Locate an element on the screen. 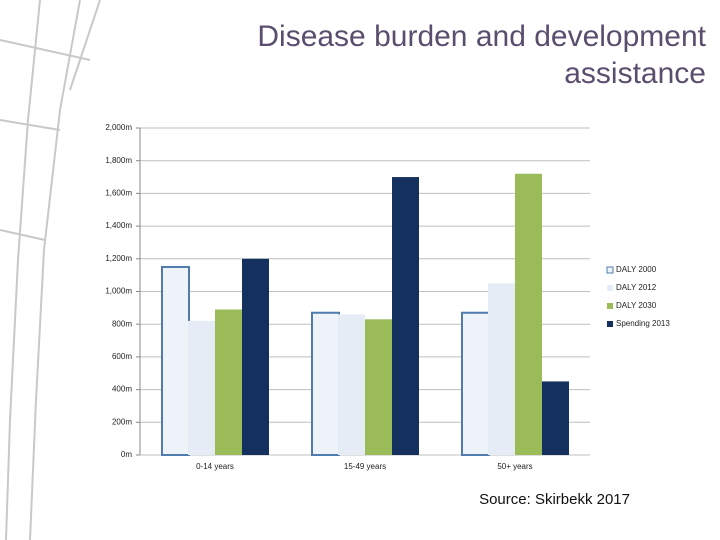 The height and width of the screenshot is (540, 720). x-tick-label: 0-14 years is located at coordinates (215, 466).